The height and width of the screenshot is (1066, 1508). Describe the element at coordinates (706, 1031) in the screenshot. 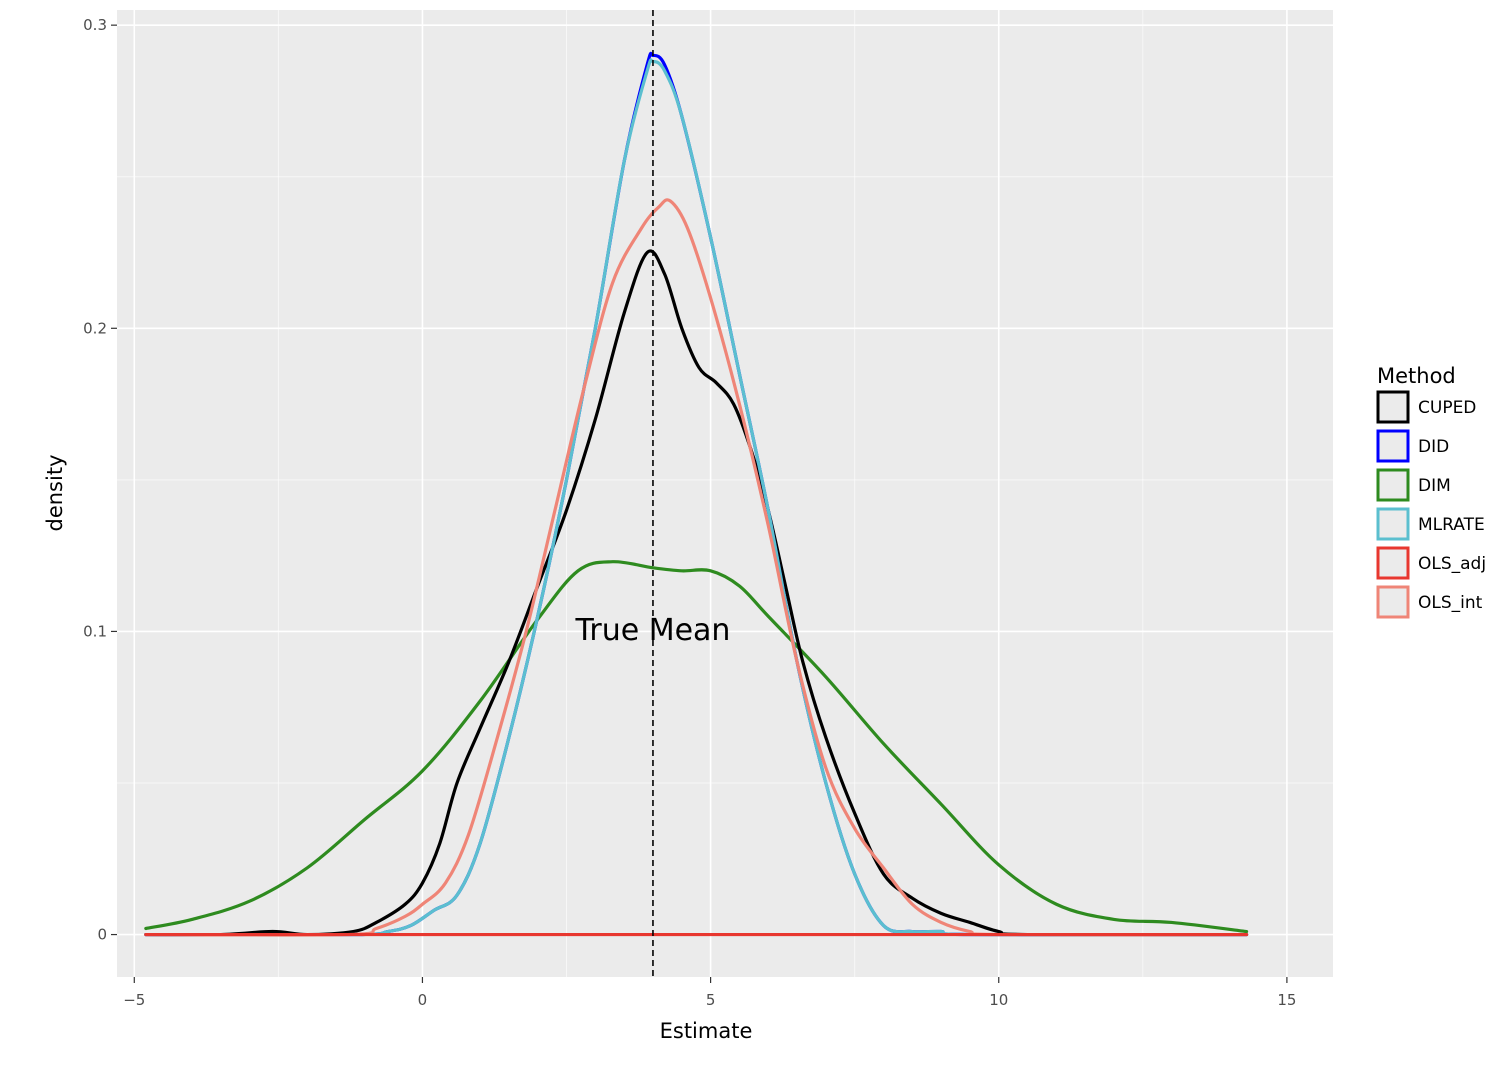

I see `x-axis-title: Estimate` at that location.